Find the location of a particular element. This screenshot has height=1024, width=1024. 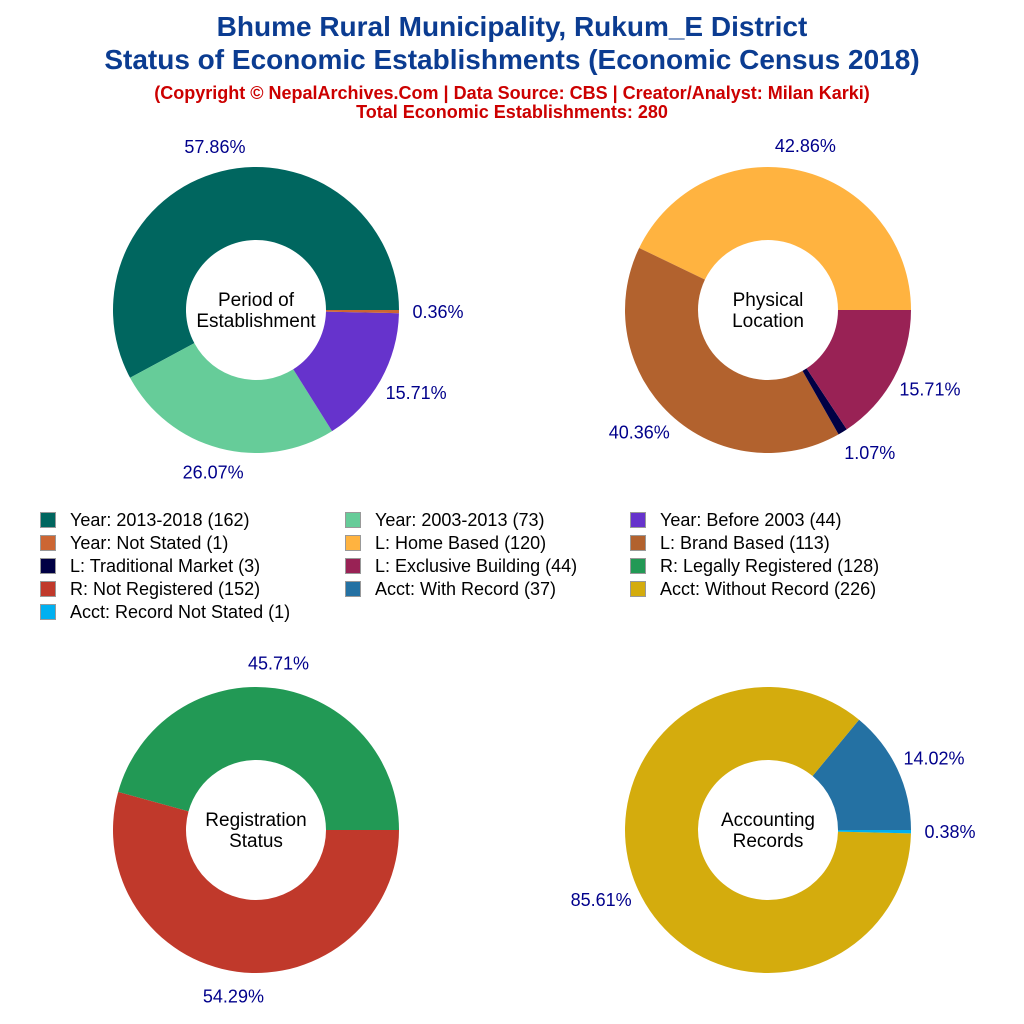

percent-label: 40.36% is located at coordinates (639, 433).